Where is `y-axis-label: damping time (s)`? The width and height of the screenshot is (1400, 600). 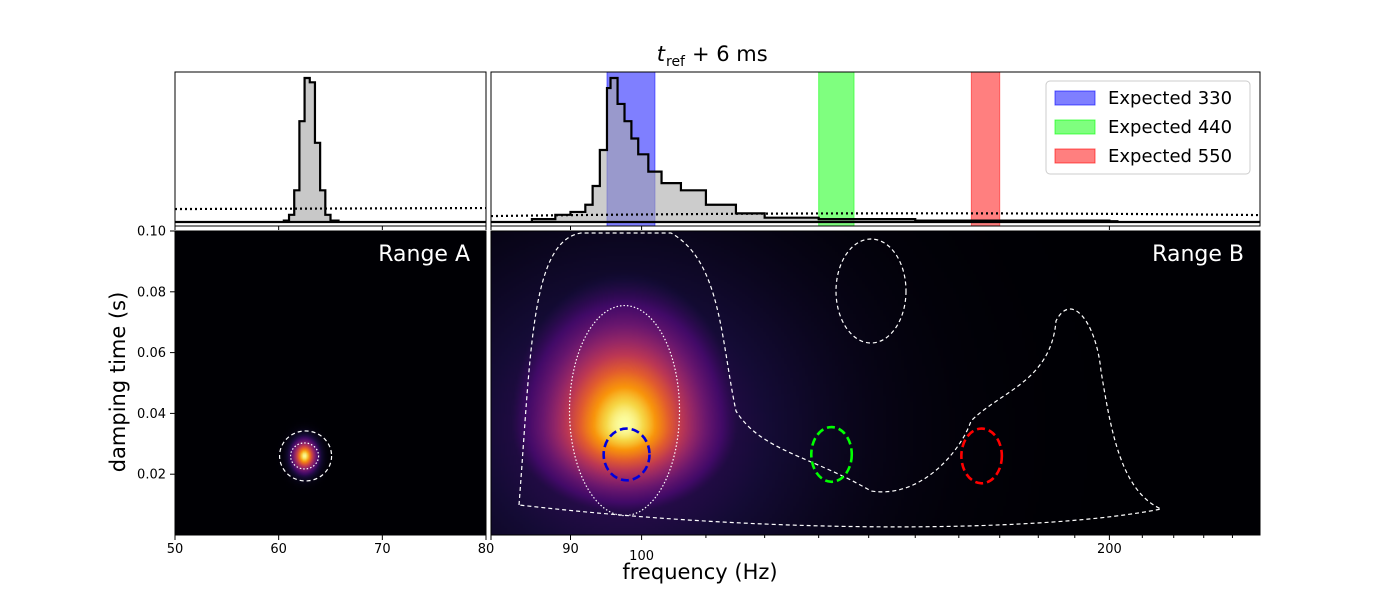
y-axis-label: damping time (s) is located at coordinates (118, 382).